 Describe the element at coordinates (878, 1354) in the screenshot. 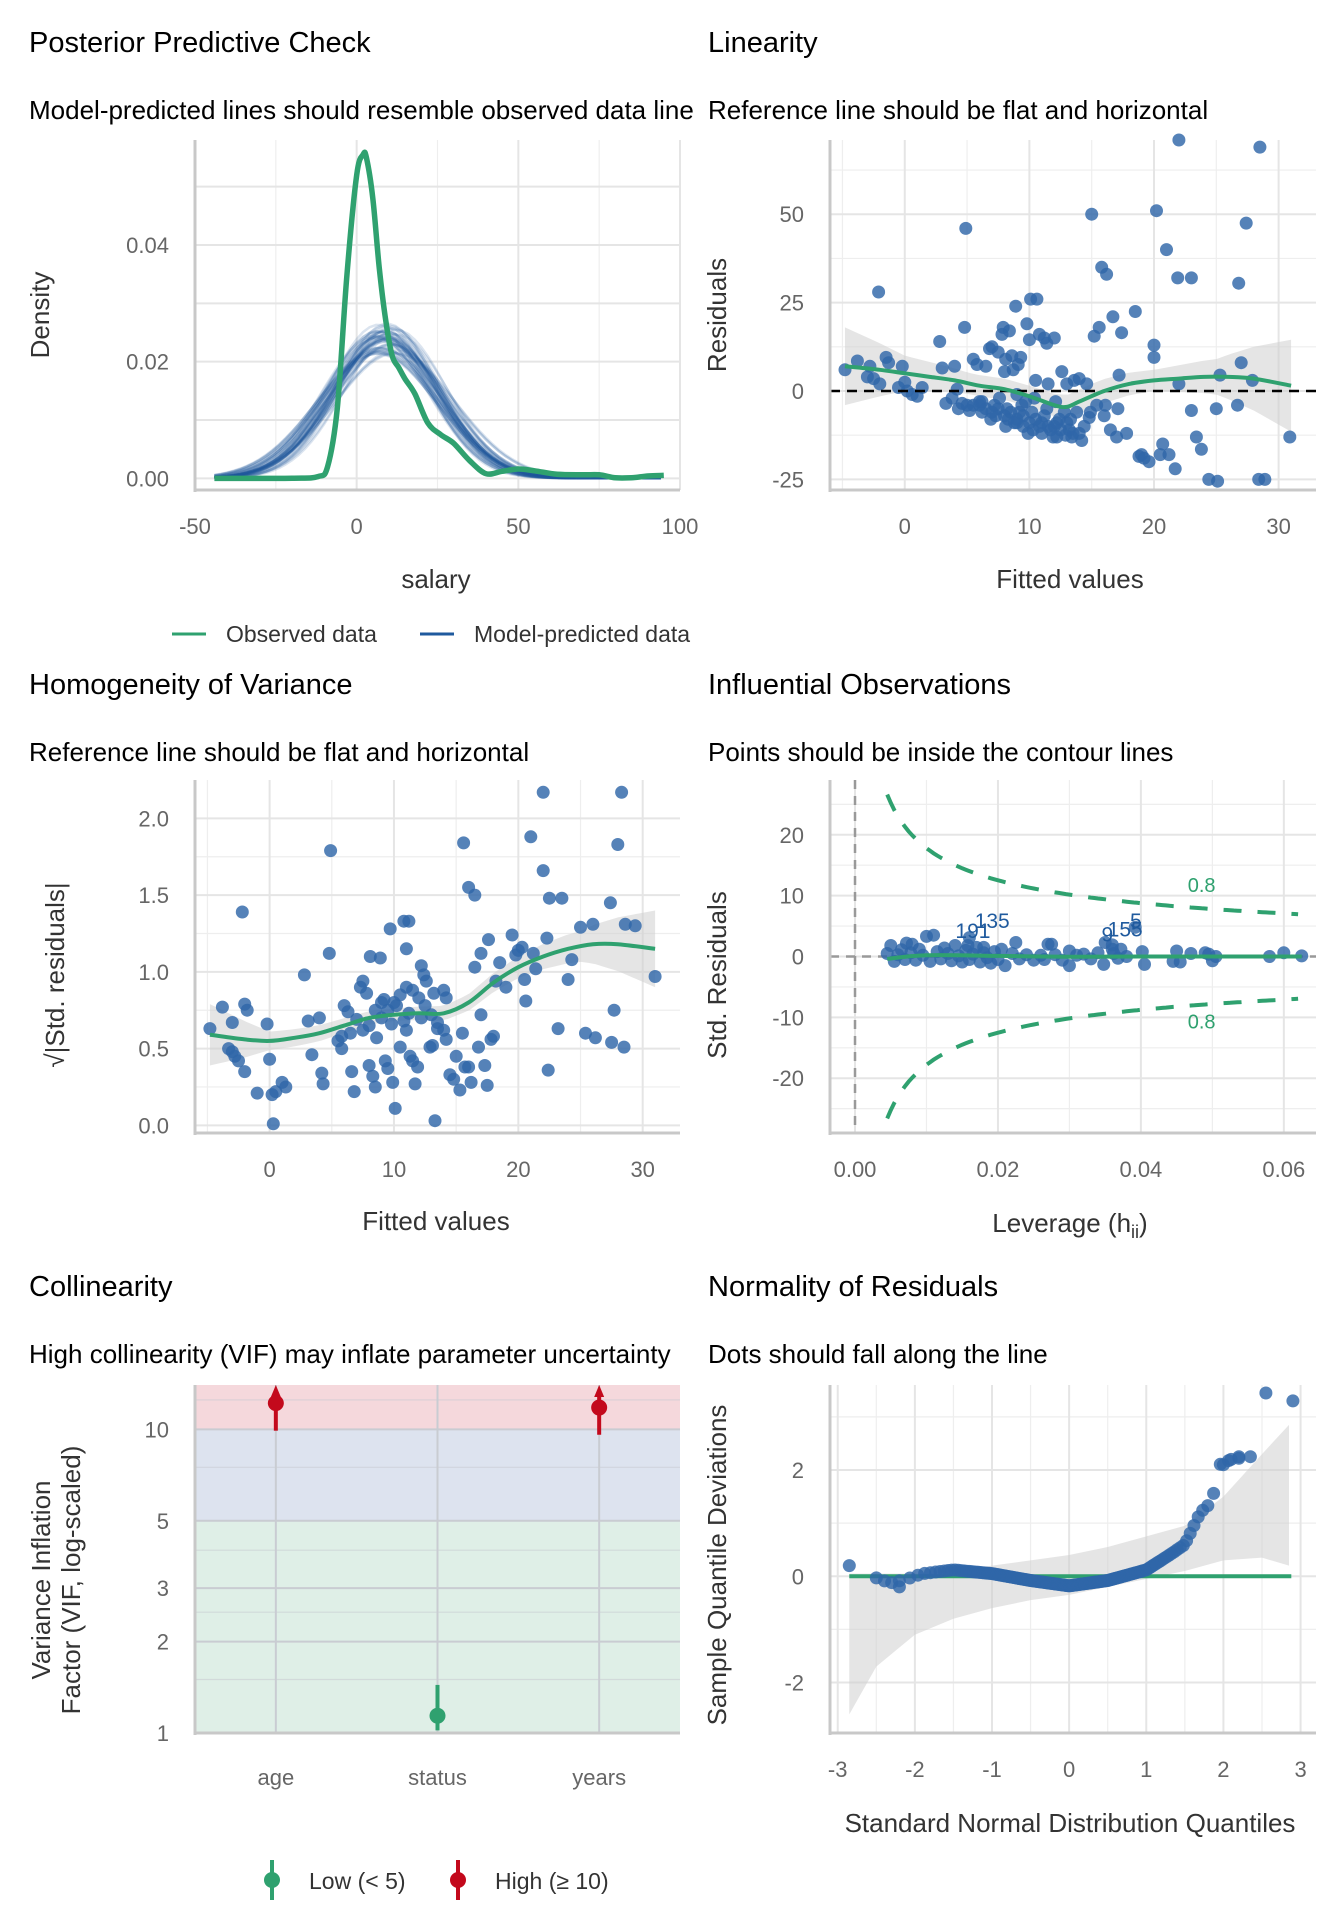

I see `panel-subtitle: Dots should fall along the line` at that location.